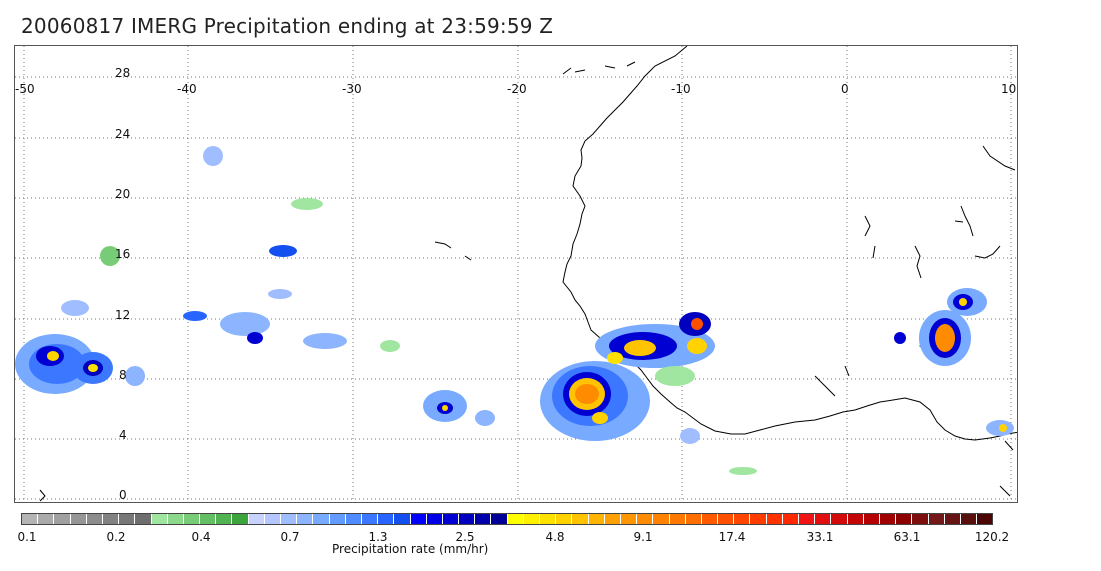 The image size is (1101, 571). I want to click on lat-tick: 16, so click(123, 254).